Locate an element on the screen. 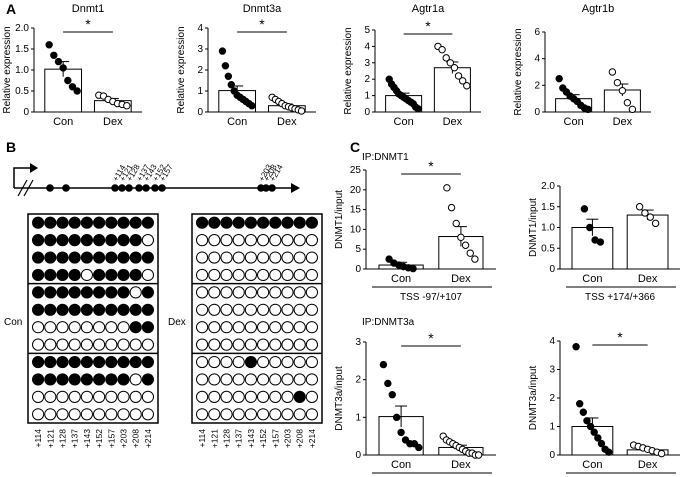 The width and height of the screenshot is (700, 477). y-tick-label: 4 is located at coordinates (367, 46).